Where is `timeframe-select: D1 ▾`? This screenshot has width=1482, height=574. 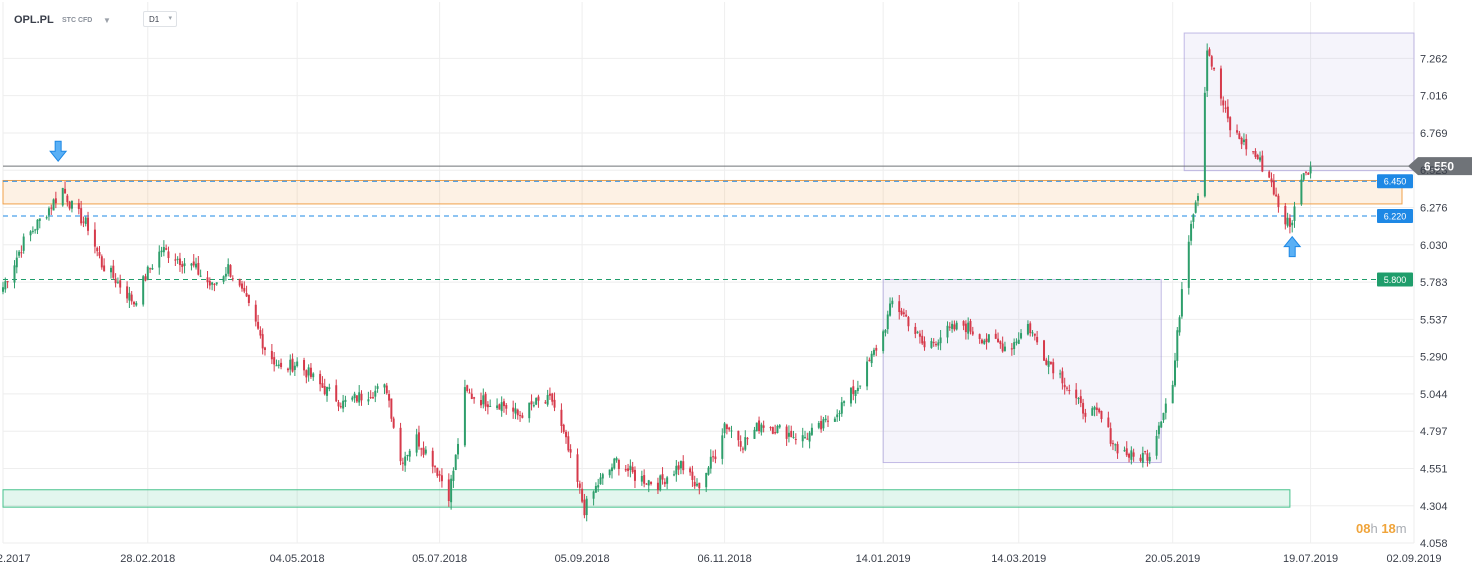
timeframe-select: D1 ▾ is located at coordinates (160, 19).